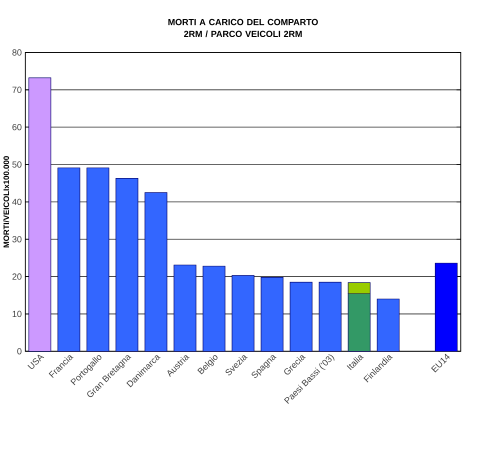  Describe the element at coordinates (243, 28) in the screenshot. I see `chart-title: MORTI A CARICO DEL COMPARTO 2RM / PARCO VEICOLI 2RM` at that location.